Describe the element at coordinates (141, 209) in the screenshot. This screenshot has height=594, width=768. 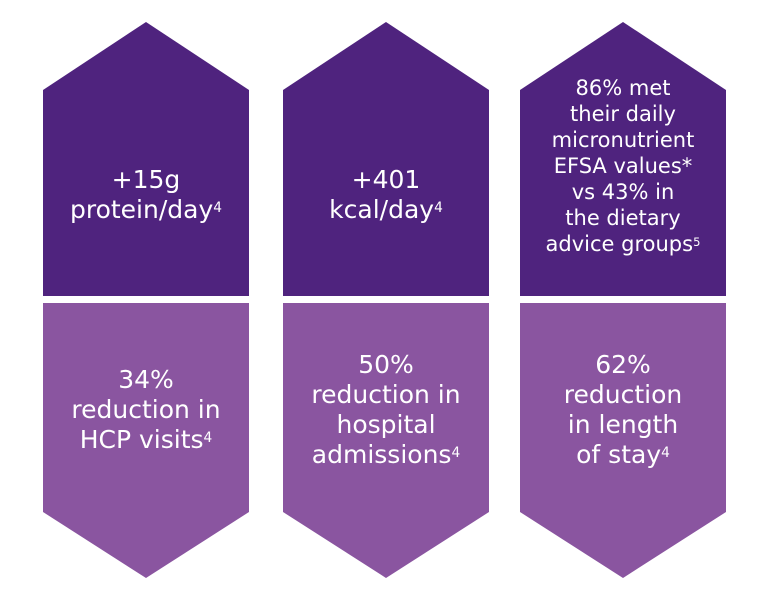
I see `stat-line-text: protein/day` at that location.